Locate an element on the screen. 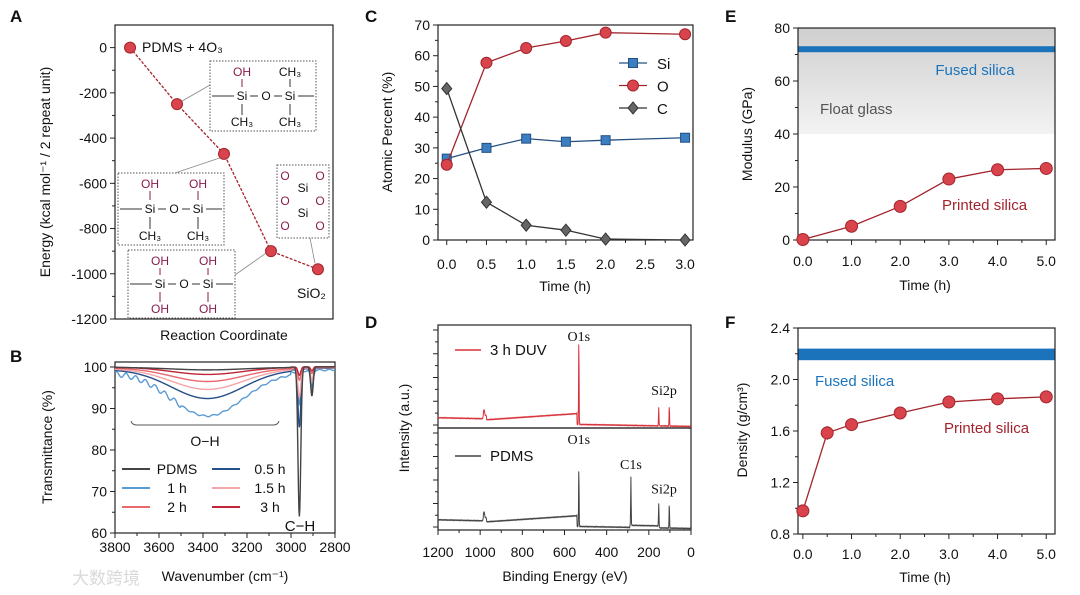 This screenshot has height=595, width=1080. y-tick-label: 60 is located at coordinates (782, 81).